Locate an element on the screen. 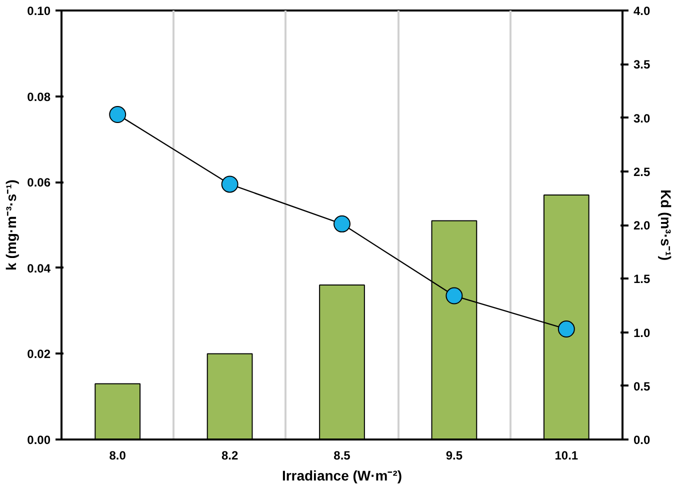 The height and width of the screenshot is (486, 677). y-tick-label: 0.04 is located at coordinates (39, 268).